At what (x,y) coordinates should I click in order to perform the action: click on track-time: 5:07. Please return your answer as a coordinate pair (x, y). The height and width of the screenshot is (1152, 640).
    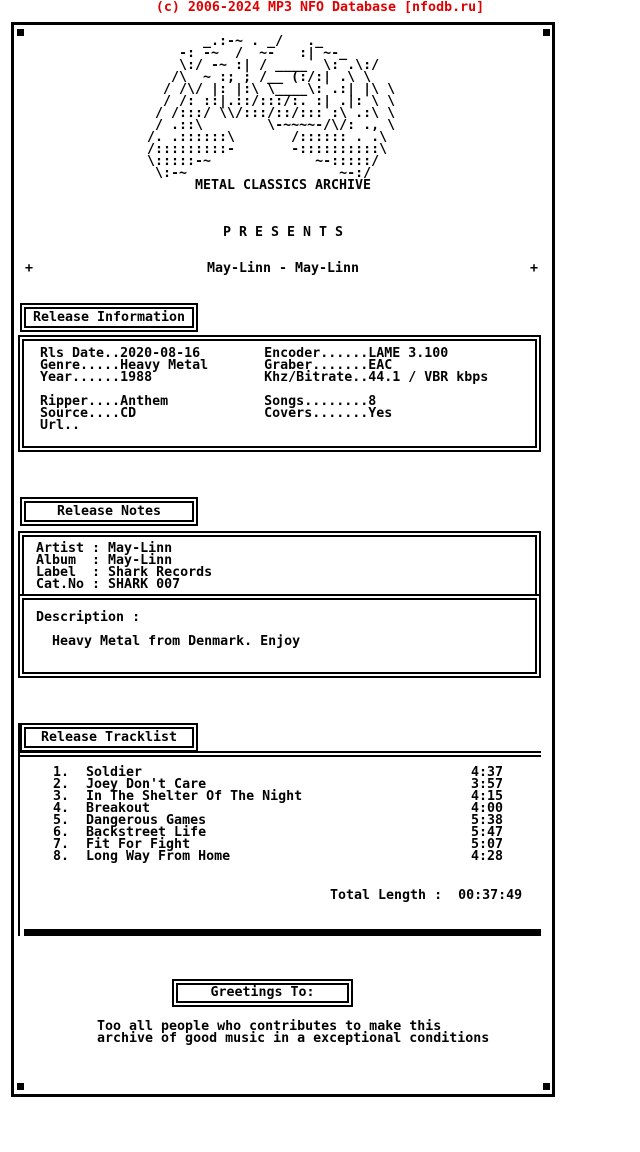
    Looking at the image, I should click on (486, 844).